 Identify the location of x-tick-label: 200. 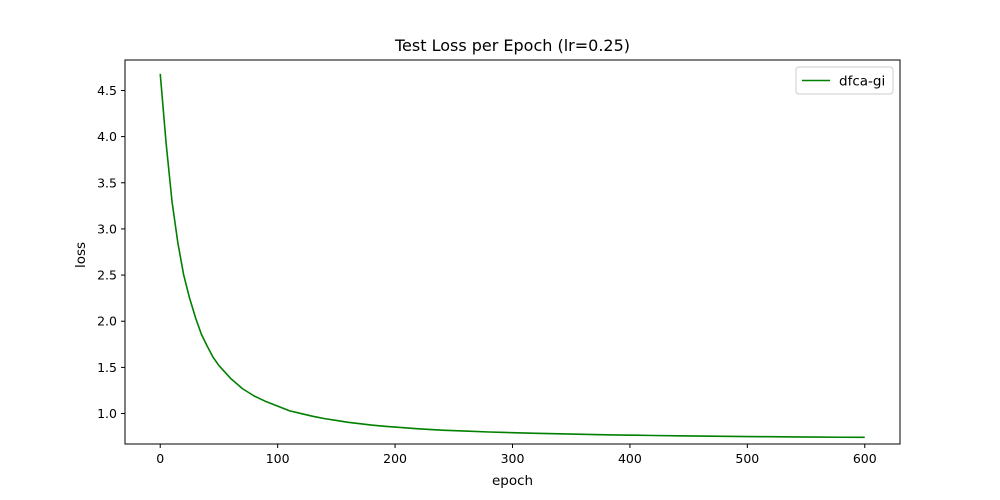
(395, 458).